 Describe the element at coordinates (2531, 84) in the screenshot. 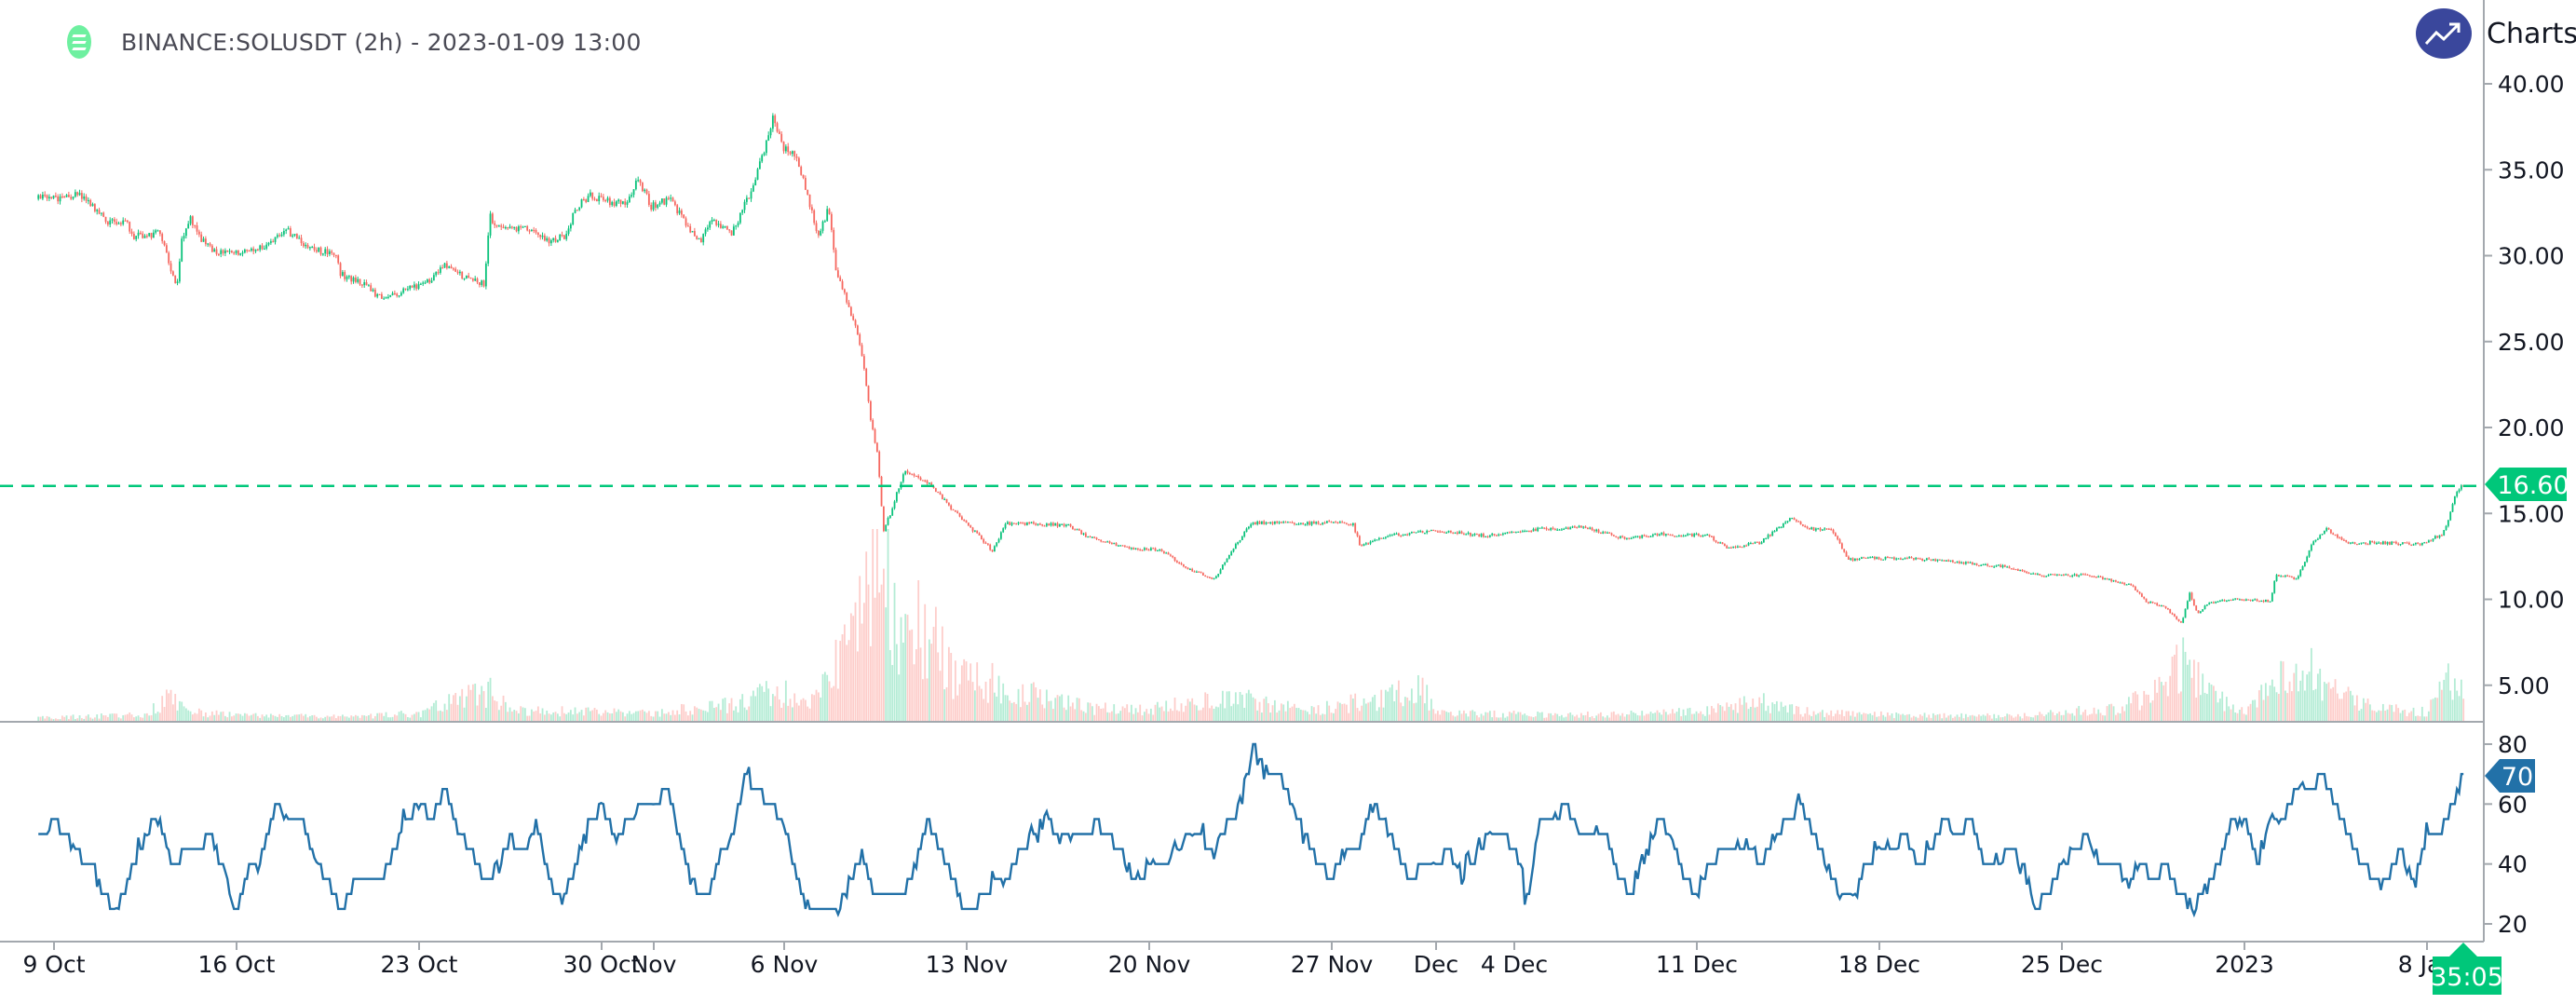

I see `price-tick-label: 40.00` at that location.